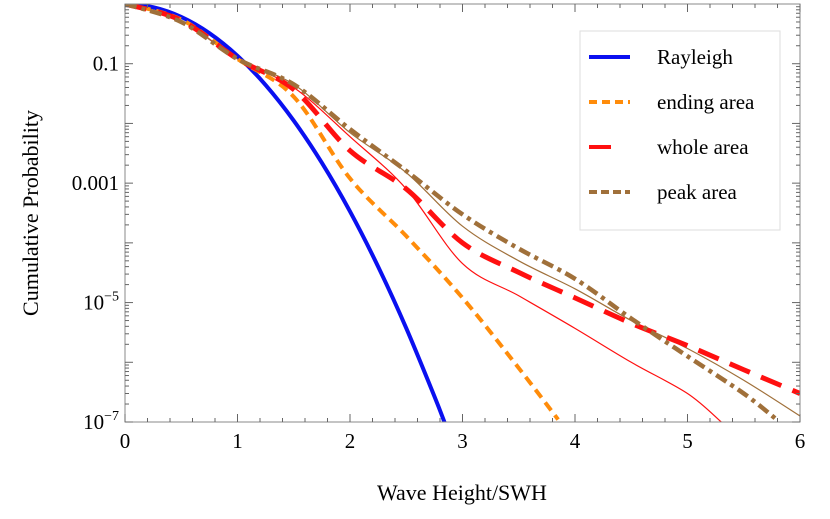 This screenshot has height=519, width=830. What do you see at coordinates (800, 441) in the screenshot?
I see `x-tick-label: 6` at bounding box center [800, 441].